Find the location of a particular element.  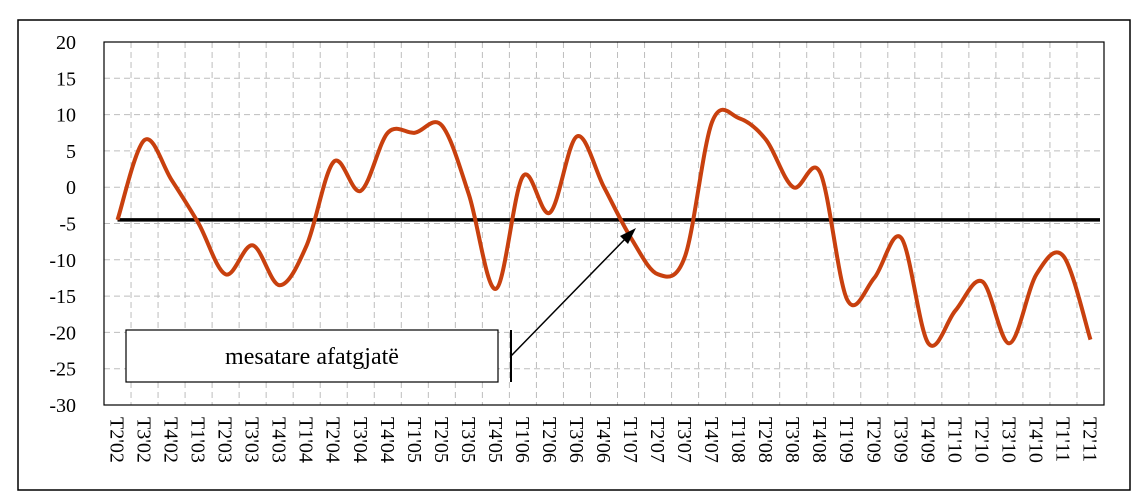

x-tick-label: T2'09 is located at coordinates (873, 440).